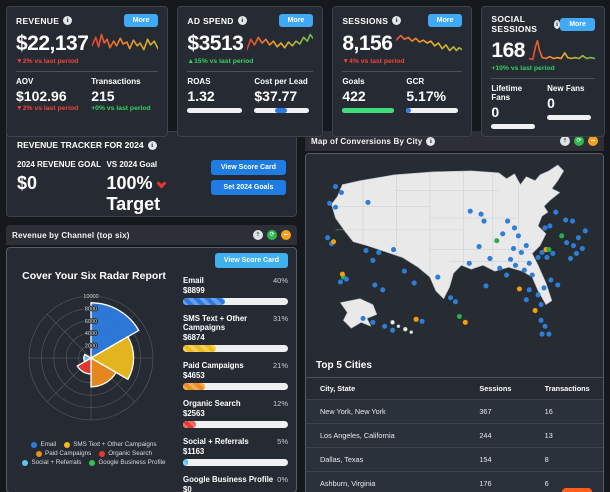  What do you see at coordinates (454, 481) in the screenshot?
I see `table-row: Ashburn, Virginia 176 6` at bounding box center [454, 481].